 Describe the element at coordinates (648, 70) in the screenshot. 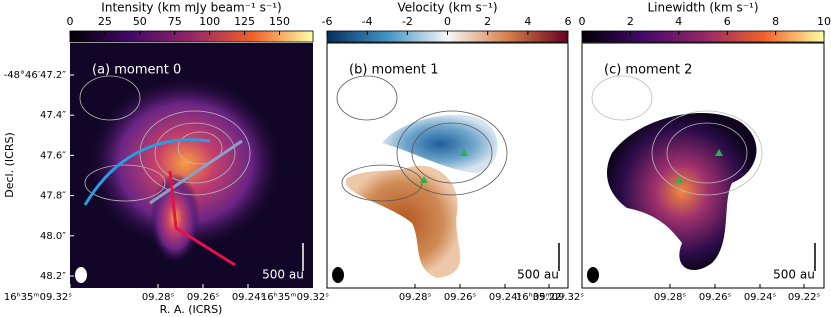

I see `panel-label: (c) moment 2` at that location.